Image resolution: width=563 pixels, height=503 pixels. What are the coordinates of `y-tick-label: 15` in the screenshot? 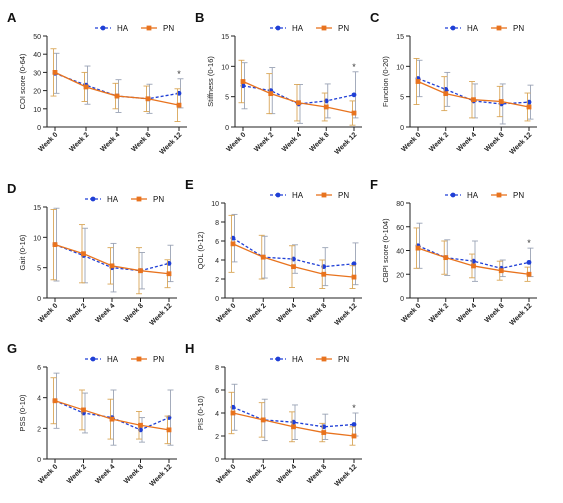 It's located at (400, 37).